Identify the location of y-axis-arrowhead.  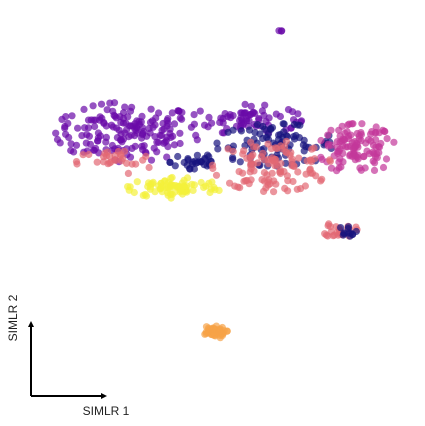
(31, 324).